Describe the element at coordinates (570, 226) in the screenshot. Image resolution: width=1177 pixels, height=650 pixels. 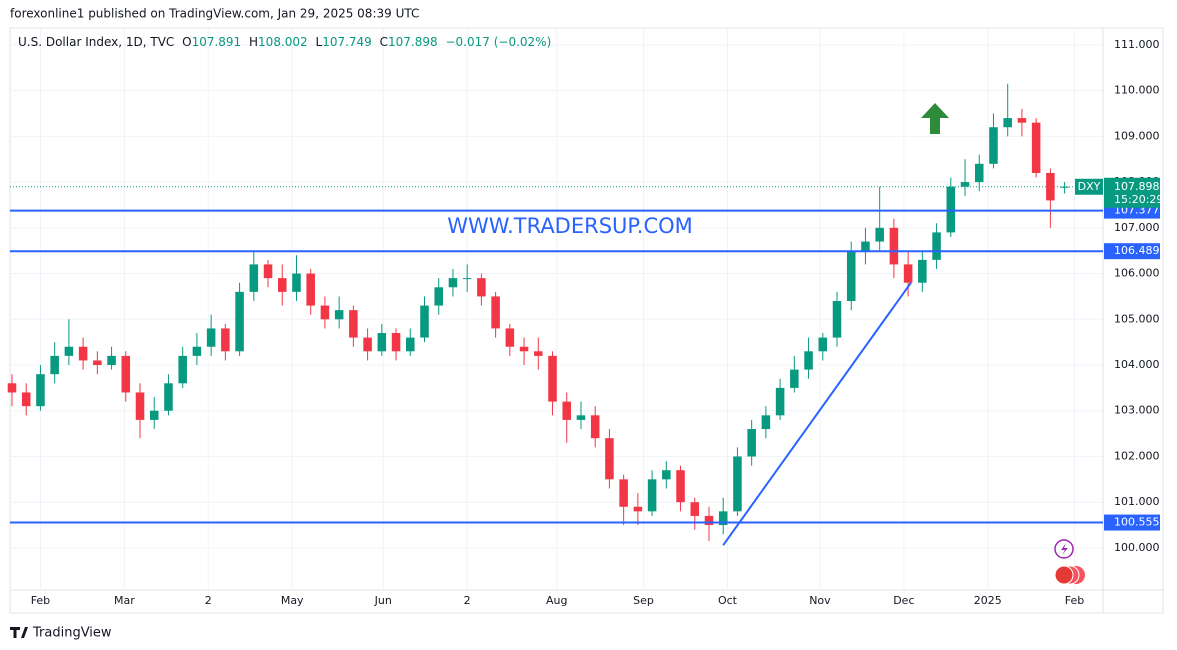
I see `watermark: WWW.TRADERSUP.COM` at that location.